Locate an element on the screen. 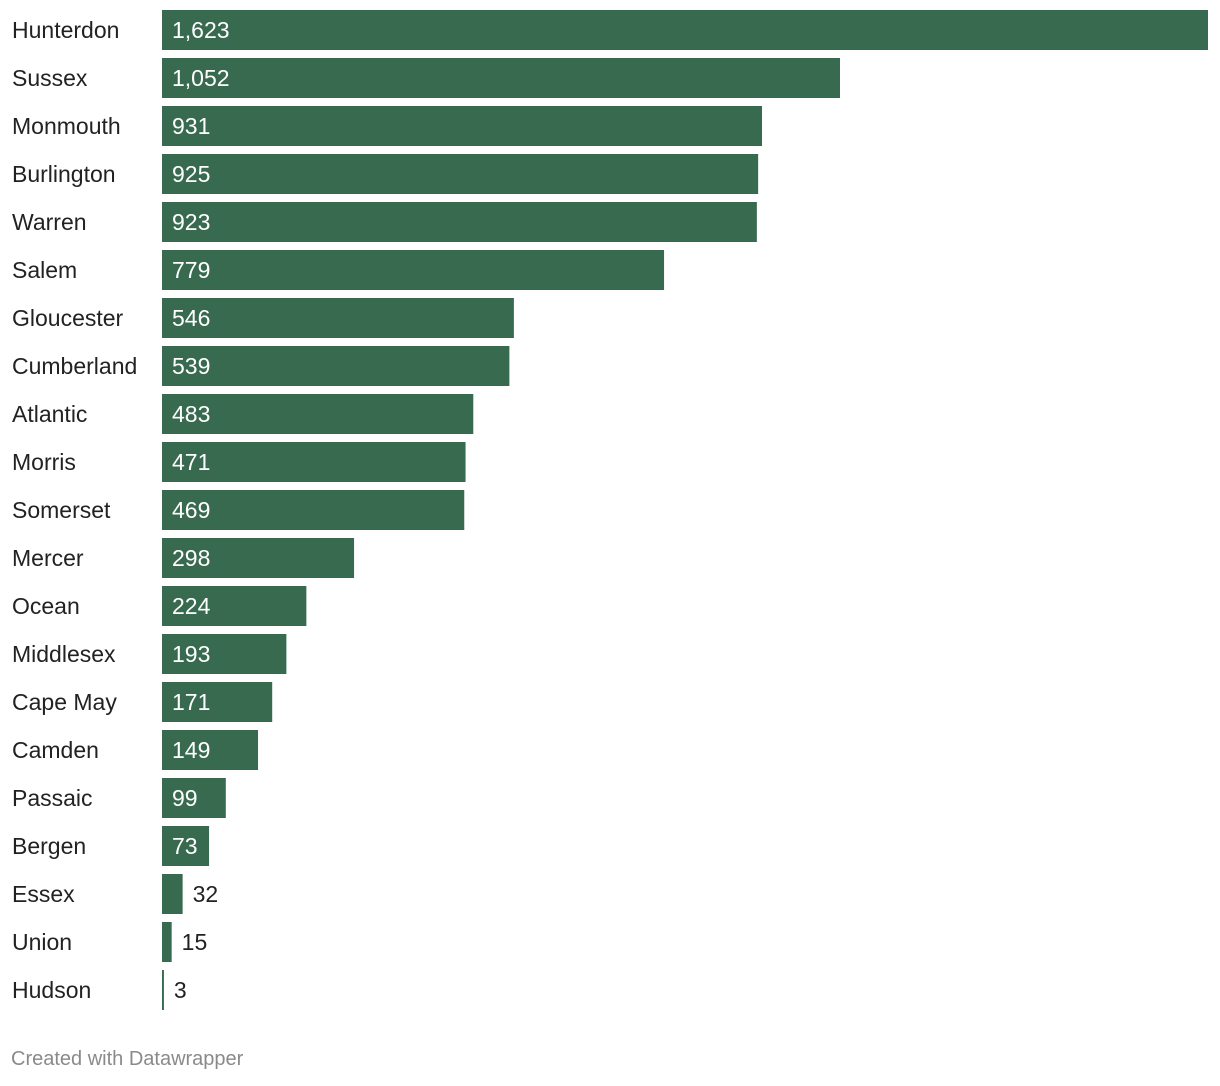 The image size is (1220, 1086). bar-row: Burlington 925 is located at coordinates (385, 174).